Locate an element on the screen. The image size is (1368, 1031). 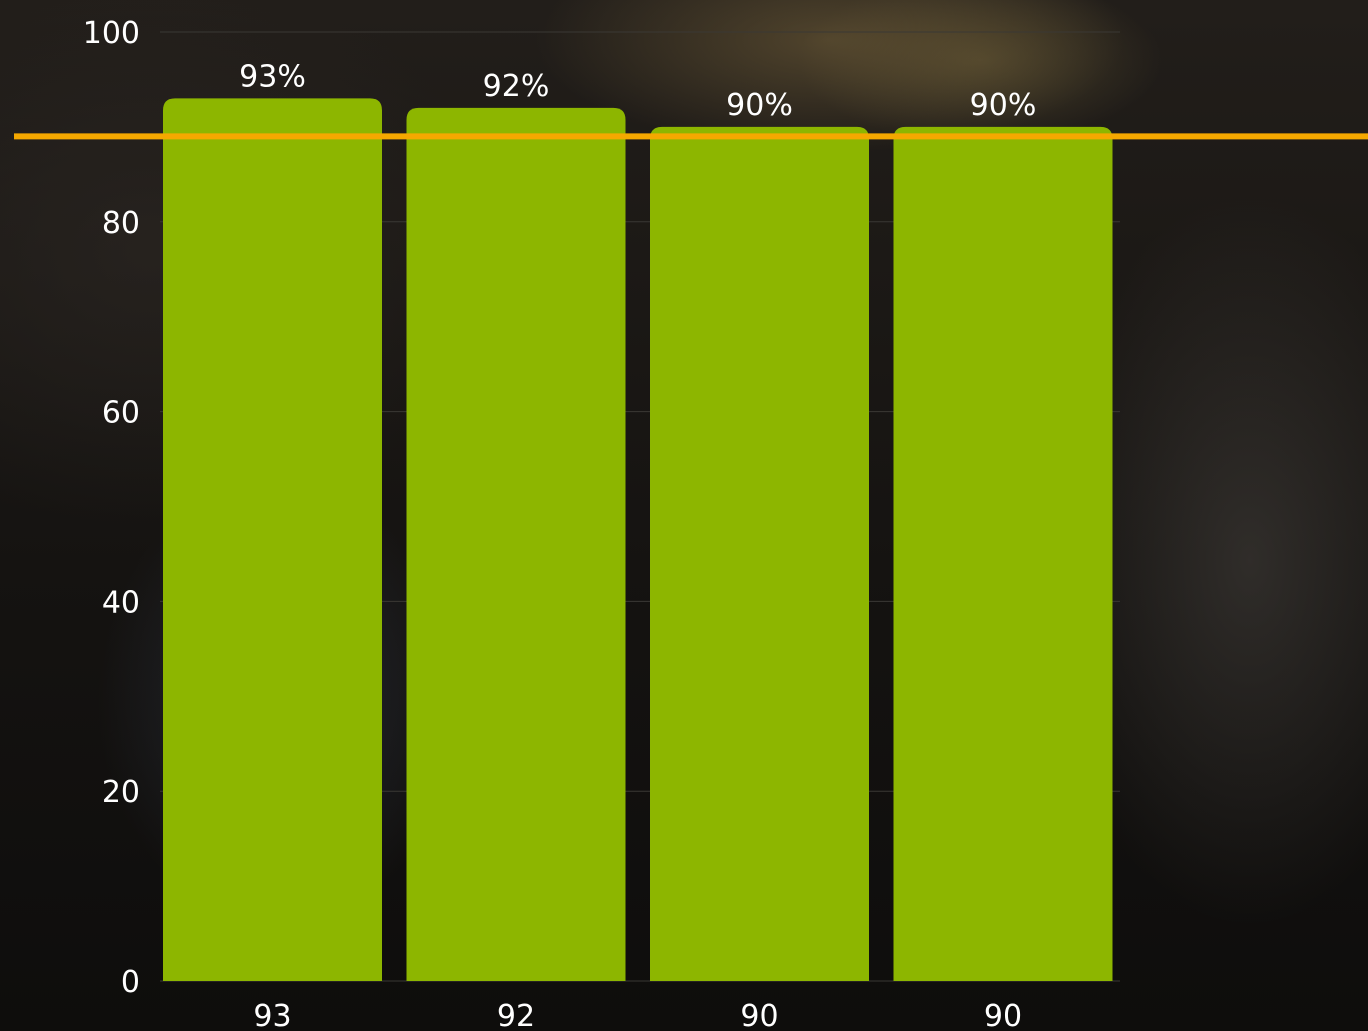
y-axis: 0 20 40 60 80 100 is located at coordinates (111, 508).